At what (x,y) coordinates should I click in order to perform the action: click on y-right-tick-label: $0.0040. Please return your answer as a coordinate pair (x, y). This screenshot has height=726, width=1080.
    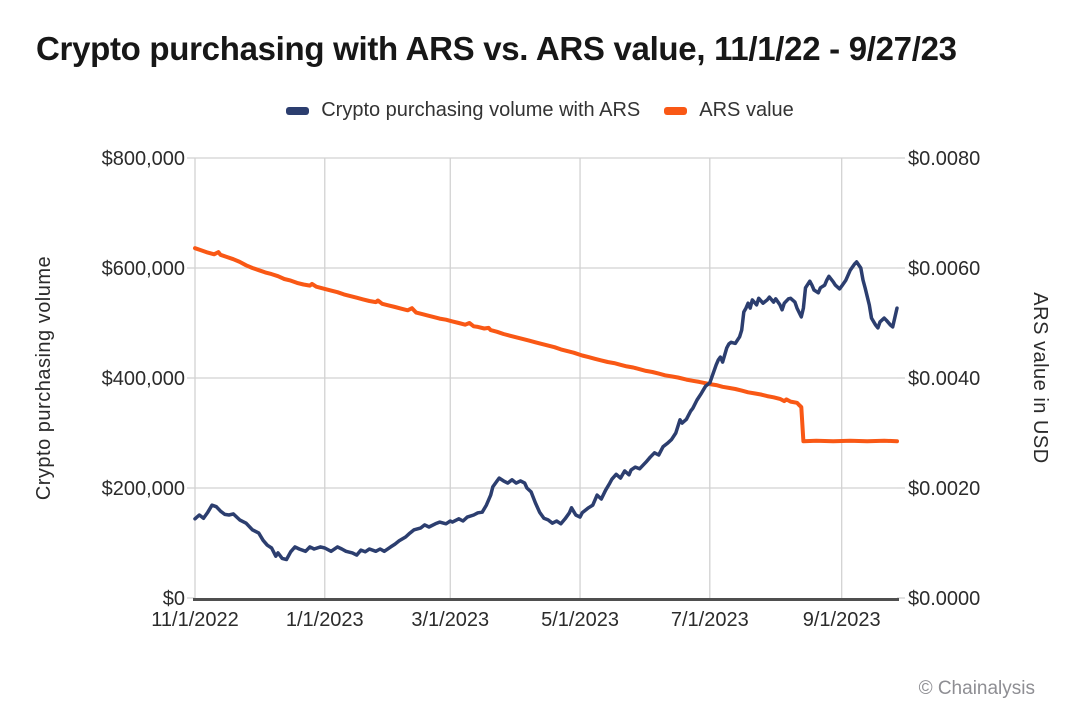
    Looking at the image, I should click on (944, 379).